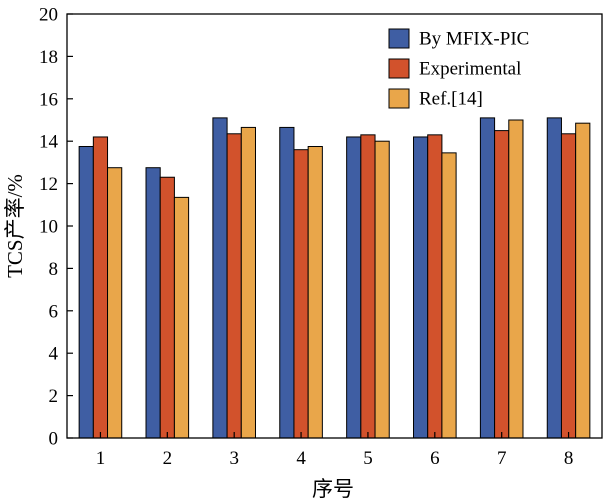 This screenshot has width=604, height=504. What do you see at coordinates (502, 458) in the screenshot?
I see `x-tick-label: 7` at bounding box center [502, 458].